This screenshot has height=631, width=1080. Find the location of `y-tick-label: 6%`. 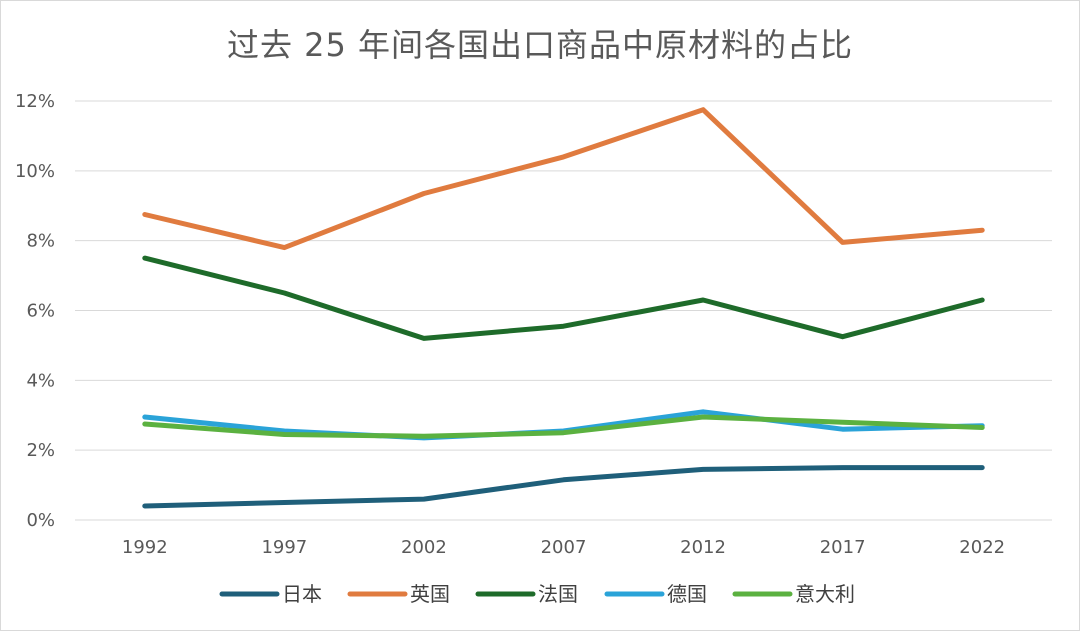

y-tick-label: 6% is located at coordinates (40, 311).